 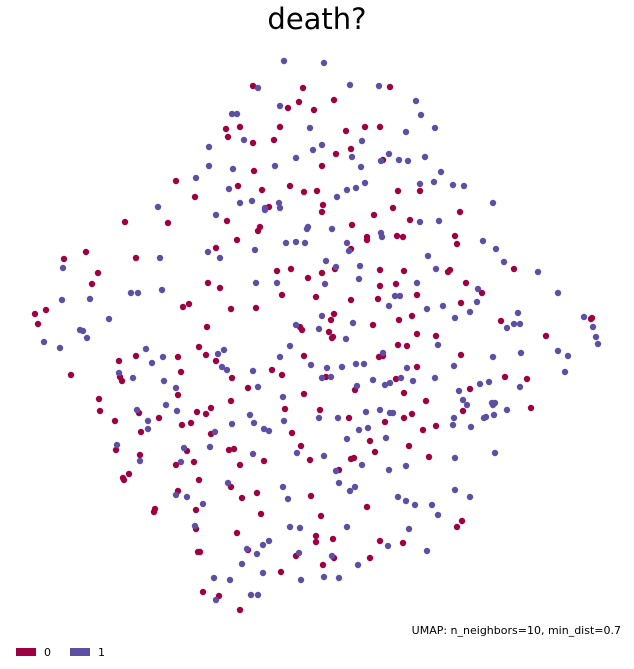 What do you see at coordinates (101, 652) in the screenshot?
I see `legend-label-1: 1` at bounding box center [101, 652].